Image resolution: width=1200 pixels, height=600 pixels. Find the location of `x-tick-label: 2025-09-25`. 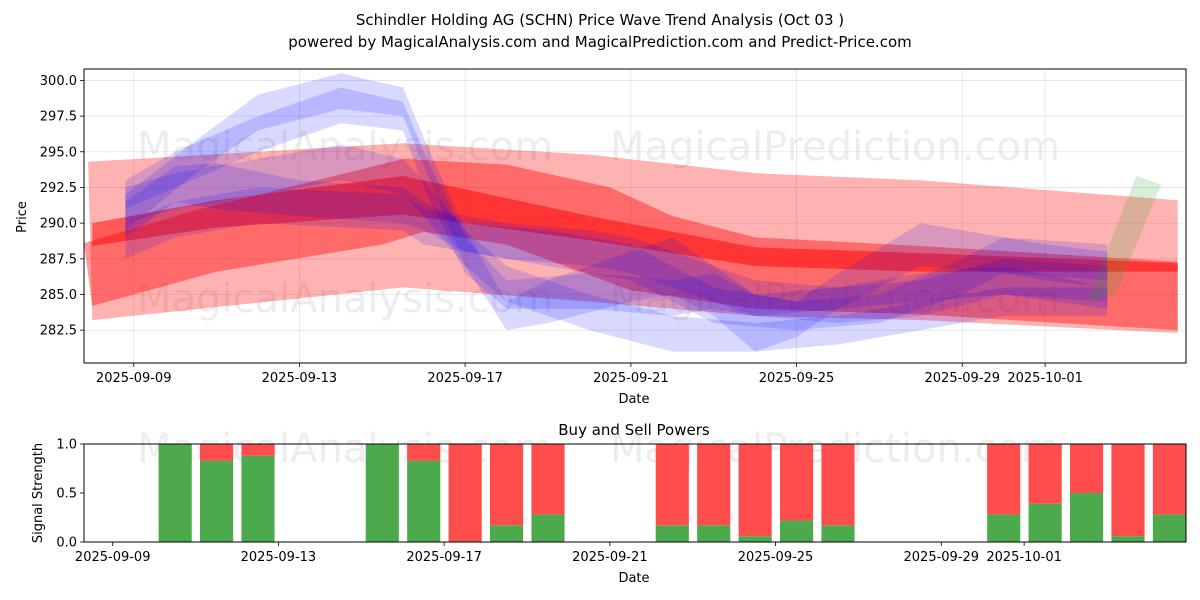

x-tick-label: 2025-09-25 is located at coordinates (797, 378).